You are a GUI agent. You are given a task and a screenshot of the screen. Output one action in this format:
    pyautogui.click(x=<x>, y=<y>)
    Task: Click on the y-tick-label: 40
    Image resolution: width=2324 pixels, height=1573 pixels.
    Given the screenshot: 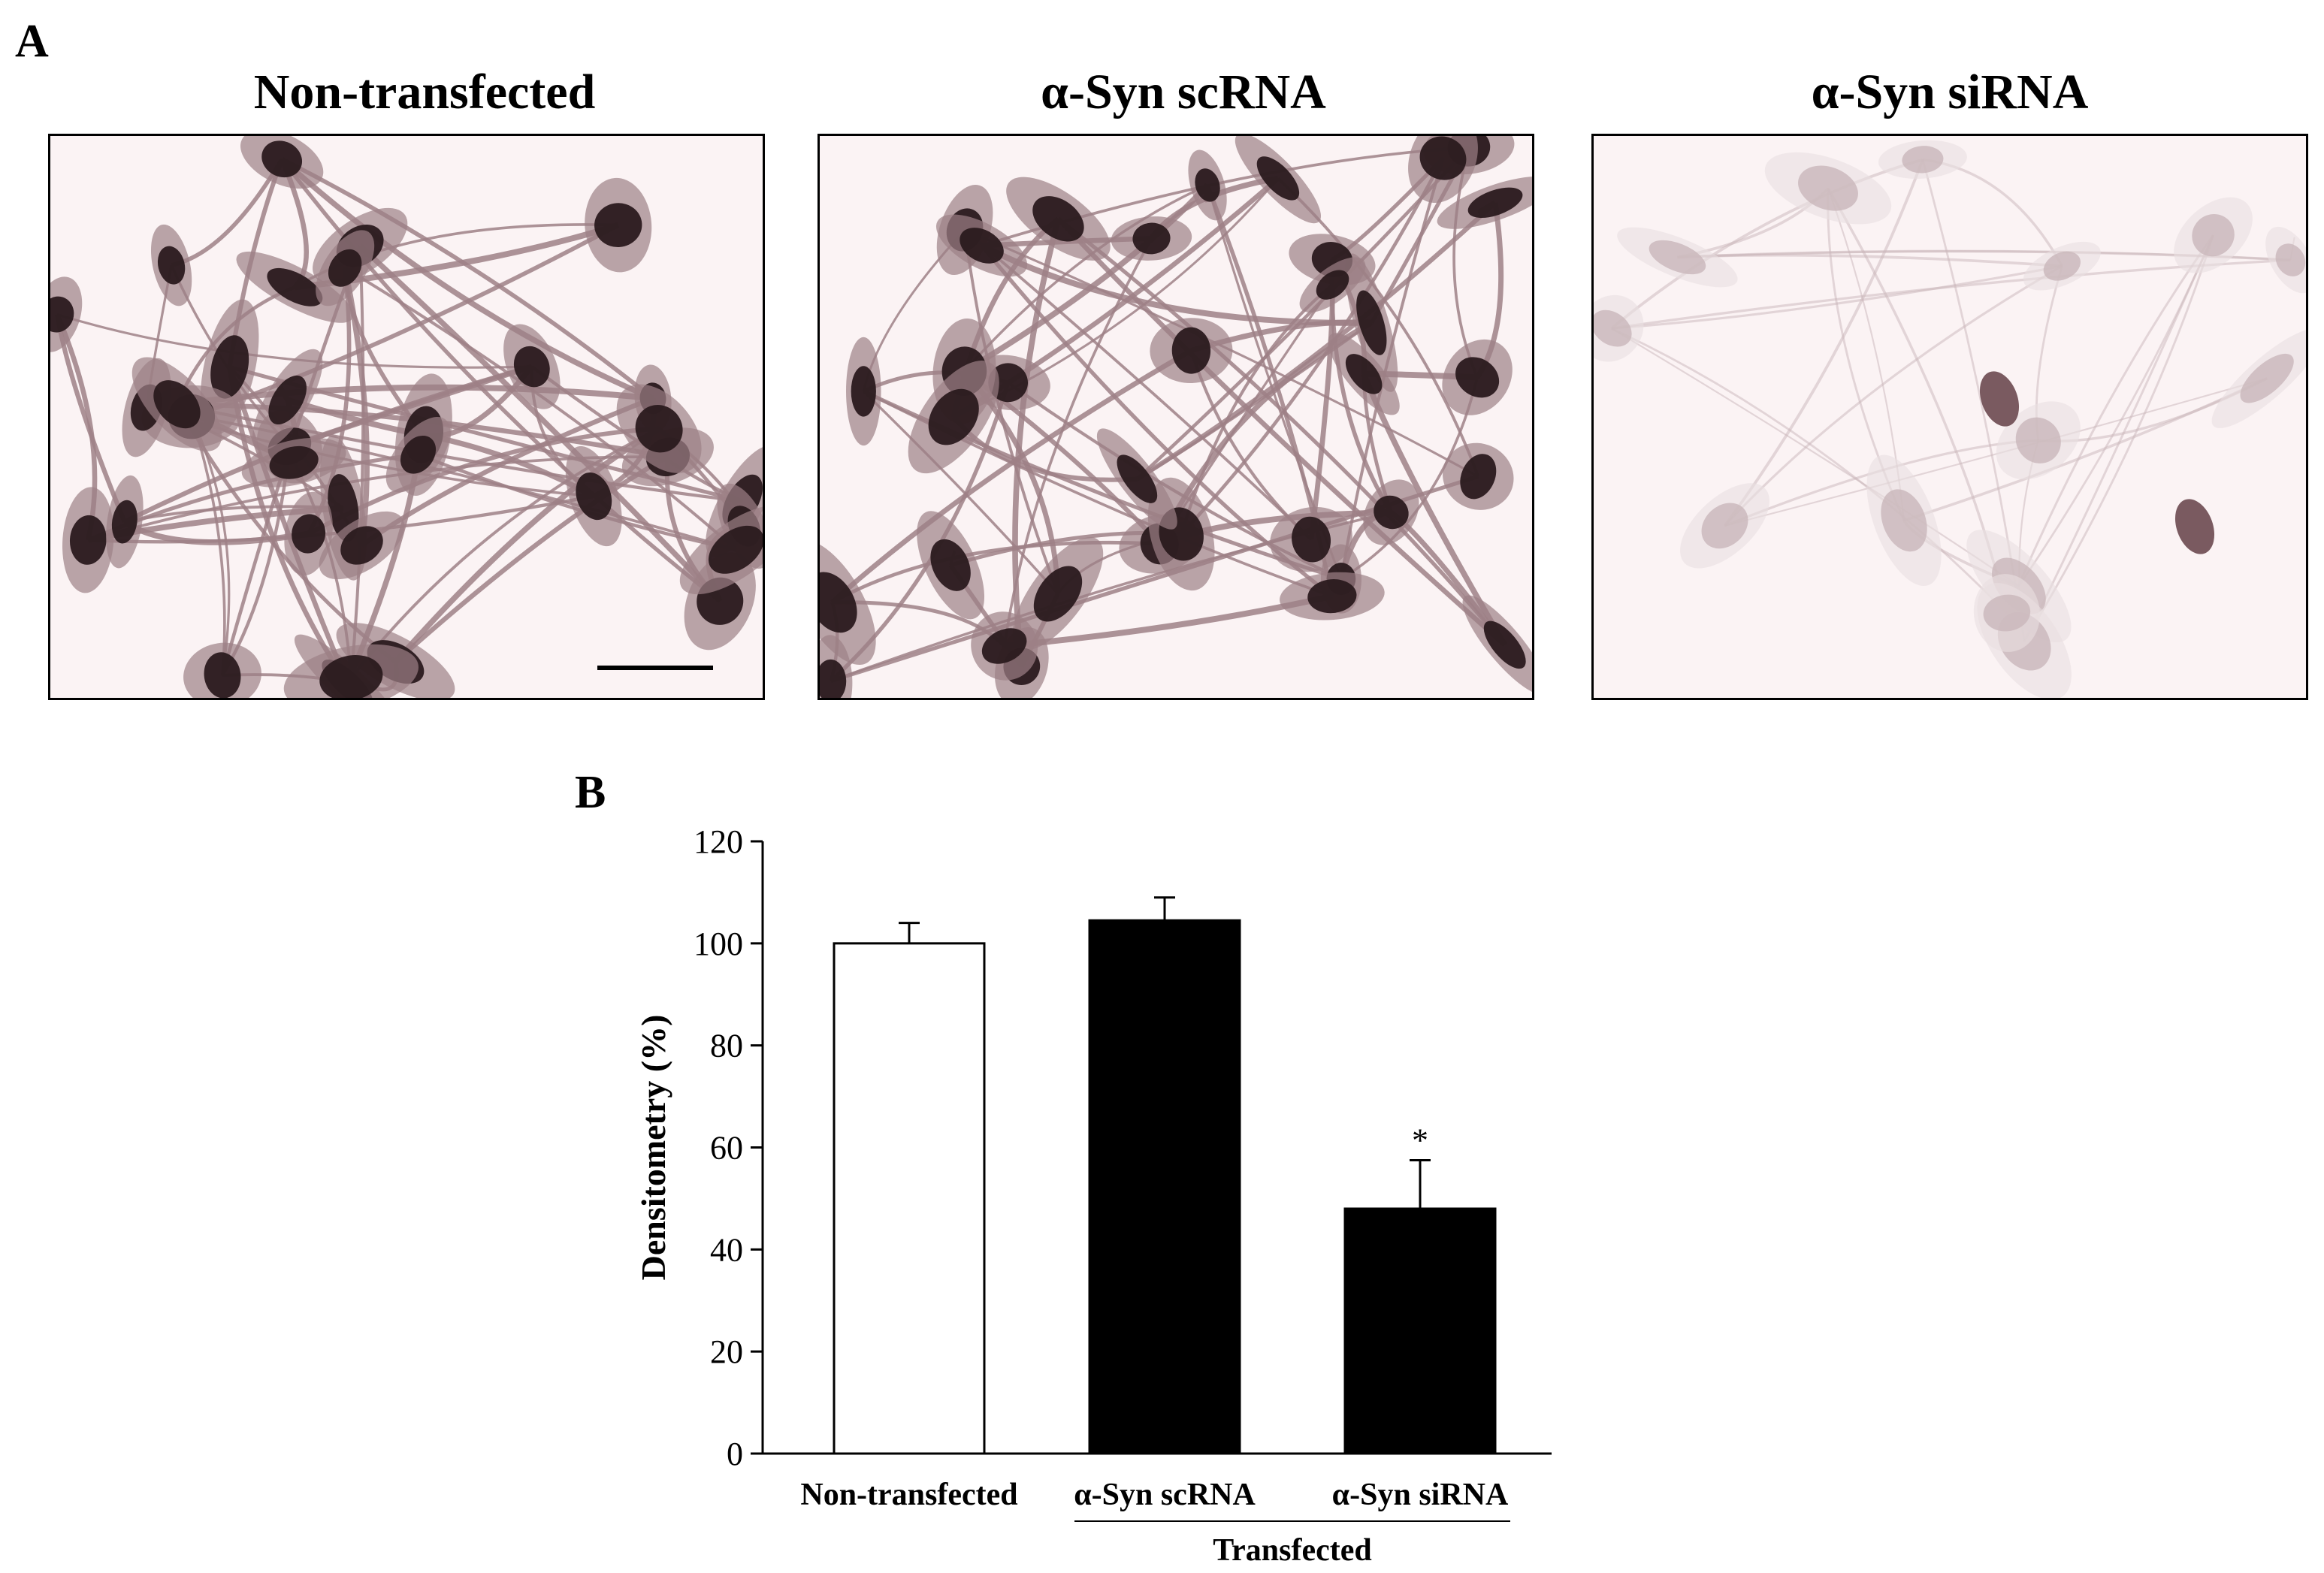 What is the action you would take?
    pyautogui.click(x=726, y=1250)
    